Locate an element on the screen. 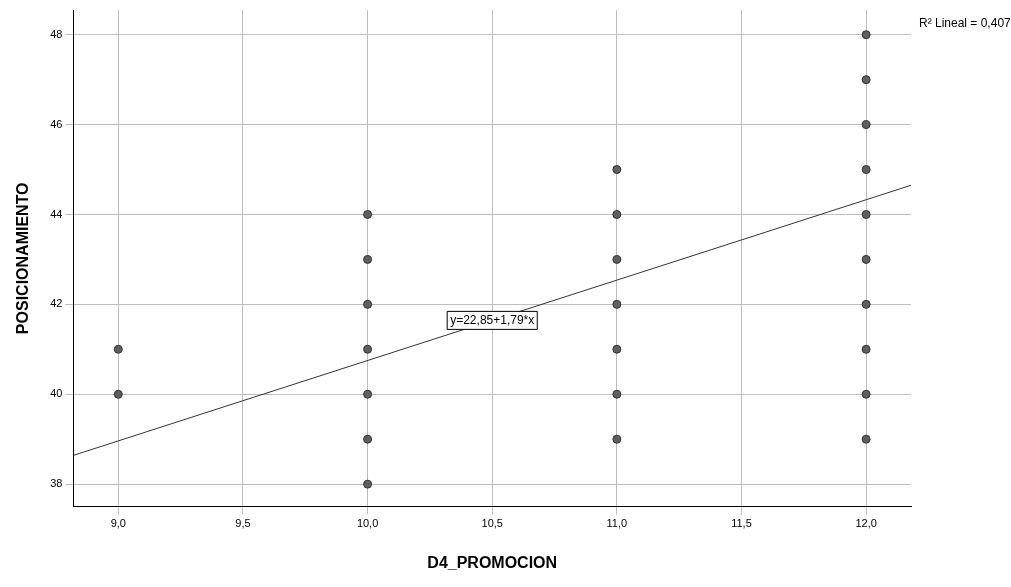 This screenshot has height=587, width=1011. y-tick-label: 48 is located at coordinates (56, 33).